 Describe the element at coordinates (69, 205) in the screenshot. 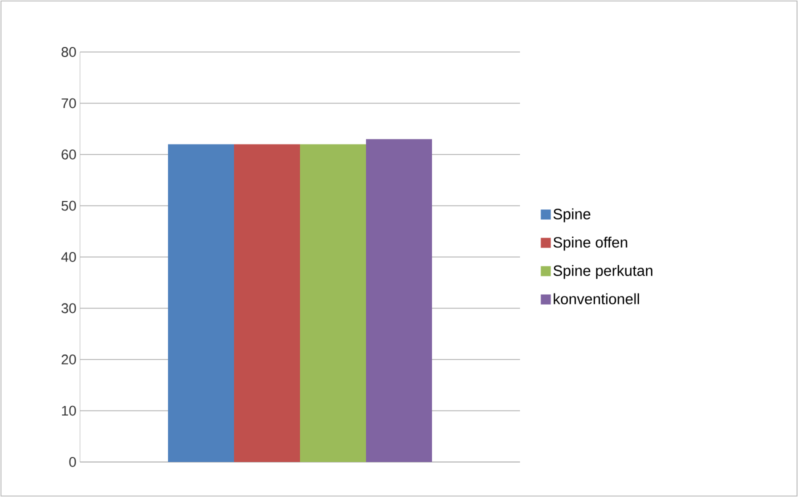

I see `y-tick-label: 50` at that location.